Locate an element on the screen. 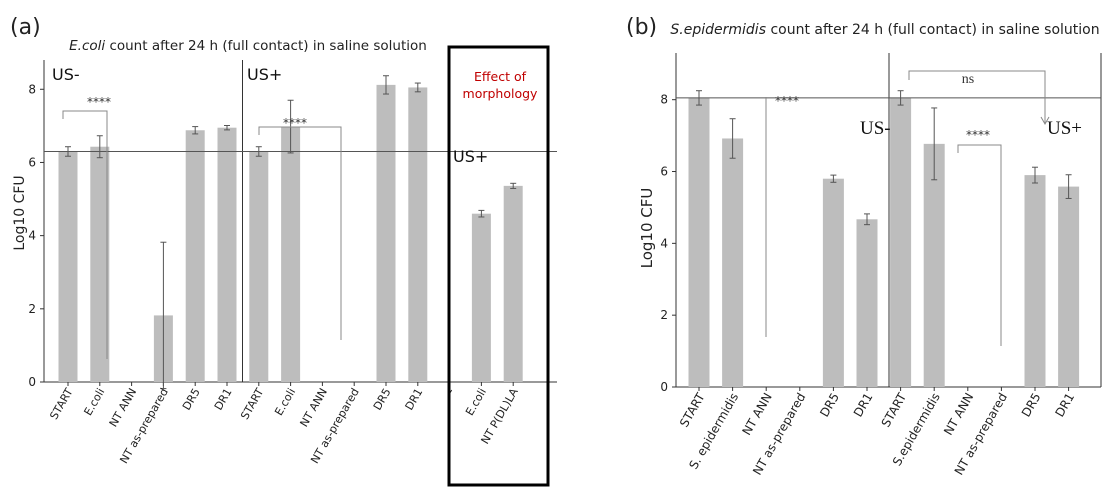 The width and height of the screenshot is (1105, 491). panel-a-ylabel: Log10 CFU is located at coordinates (20, 212).